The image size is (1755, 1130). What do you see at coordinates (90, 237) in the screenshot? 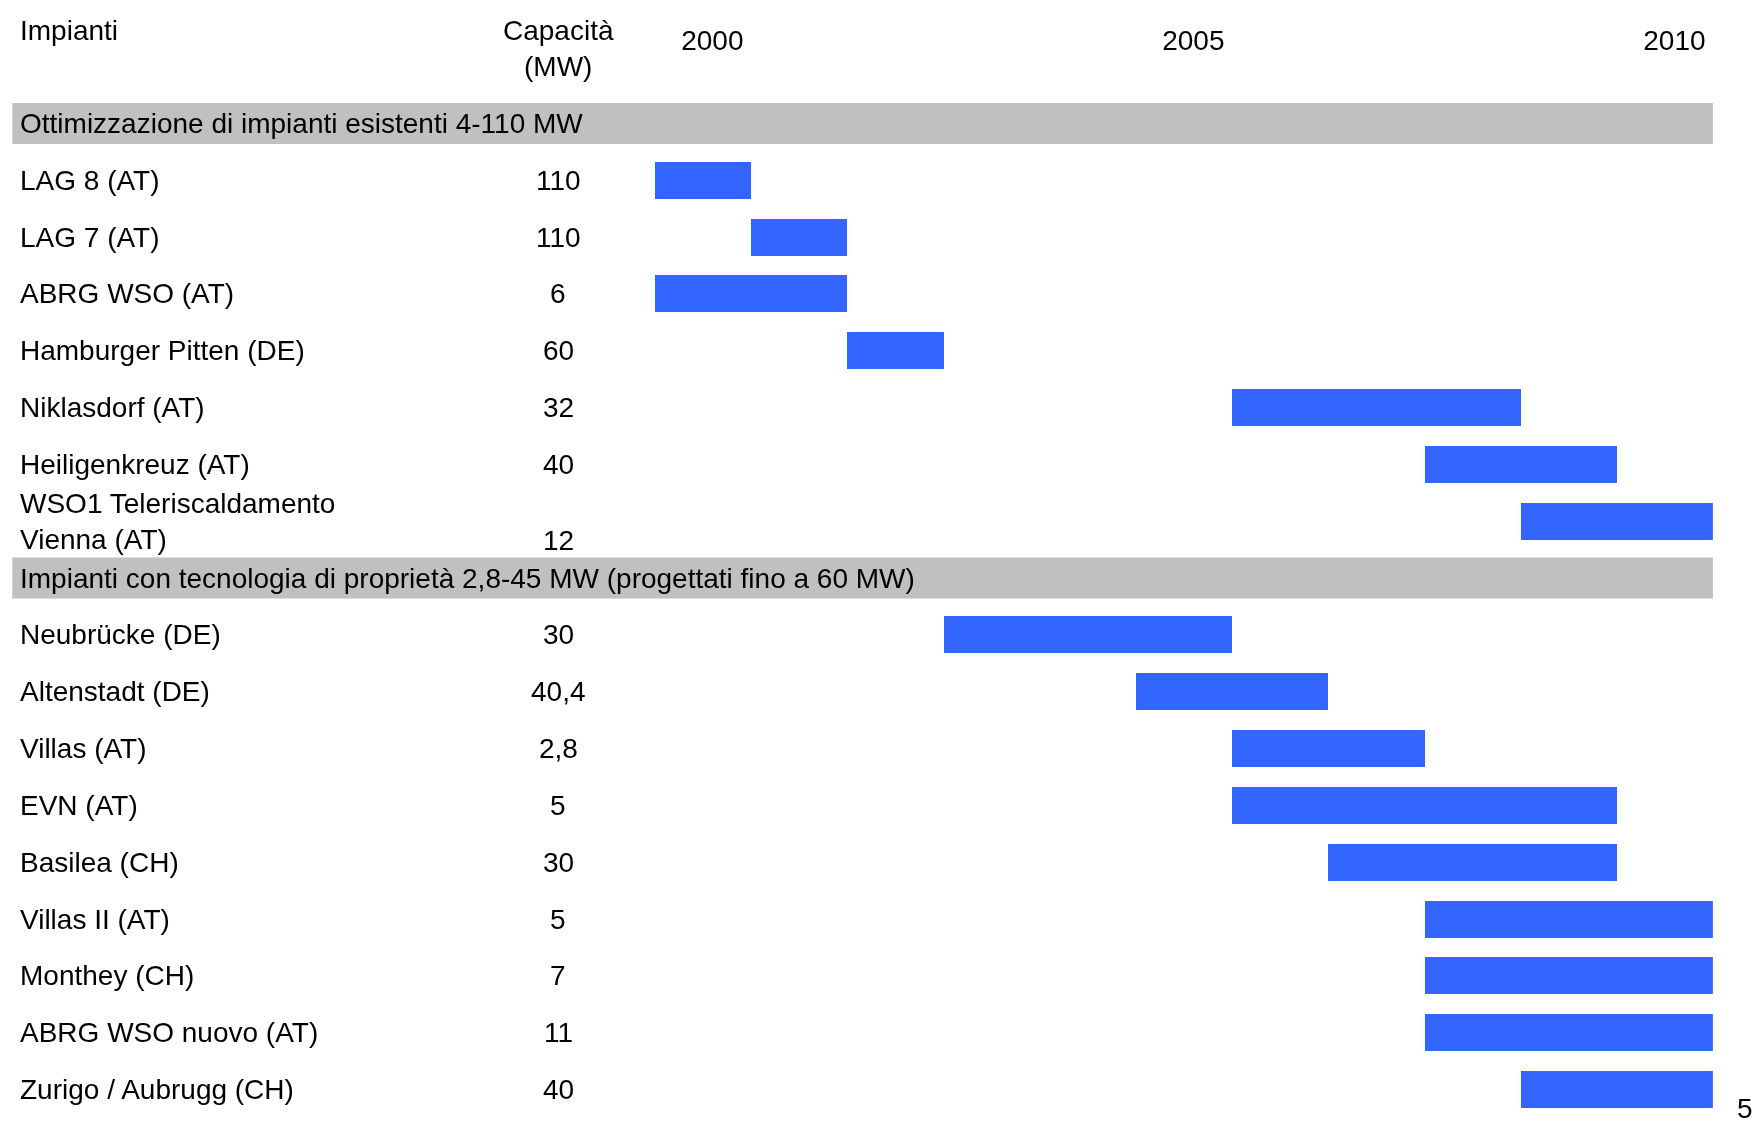
I see `y-tick-label: LAG 7 (AT)` at bounding box center [90, 237].